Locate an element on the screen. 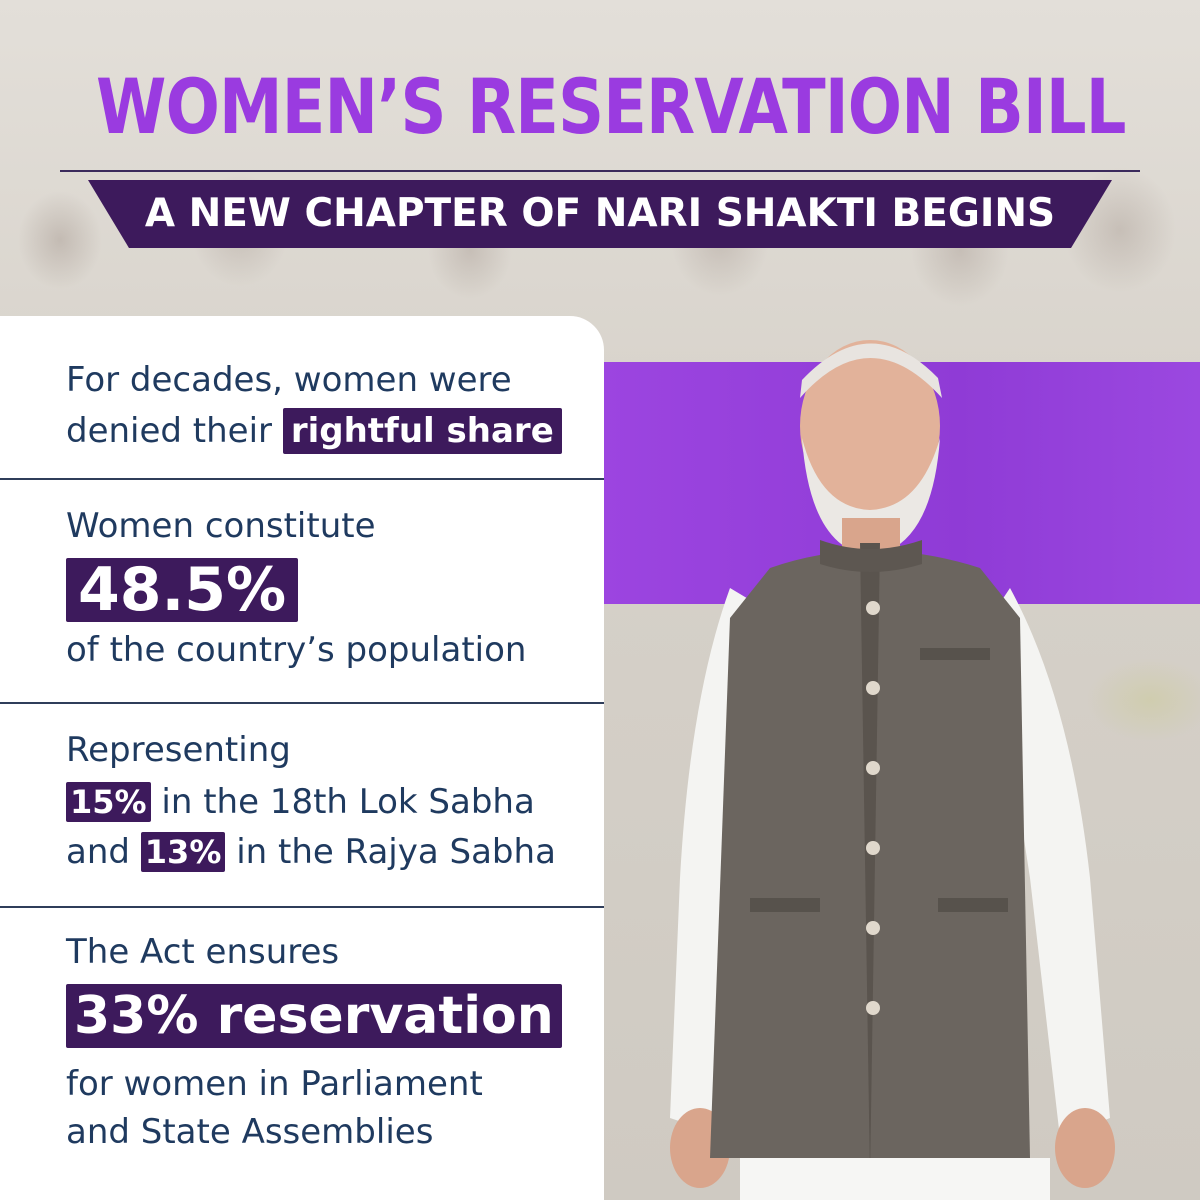  section3-line2: 15% in the 18th Lok Sabha is located at coordinates (300, 802).